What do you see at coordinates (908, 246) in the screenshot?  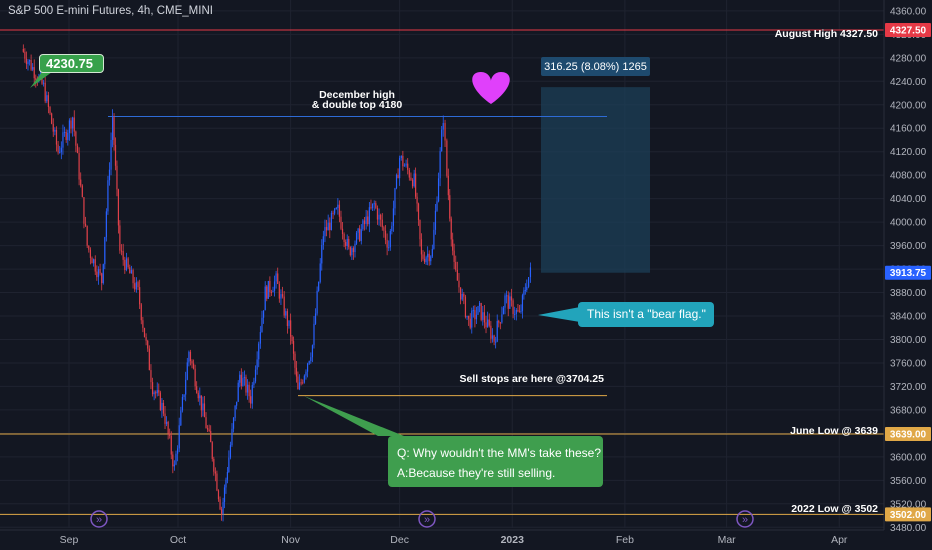 I see `price-tick-label: 3960.00` at bounding box center [908, 246].